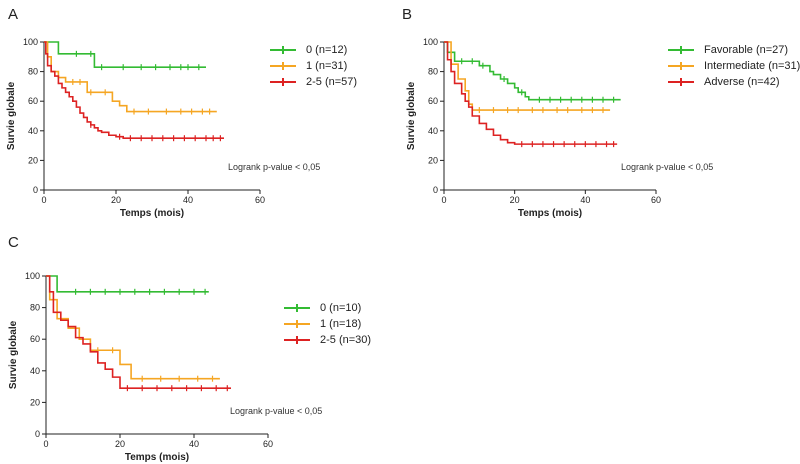  Describe the element at coordinates (346, 340) in the screenshot. I see `legend-label: 2-5 (n=30)` at that location.